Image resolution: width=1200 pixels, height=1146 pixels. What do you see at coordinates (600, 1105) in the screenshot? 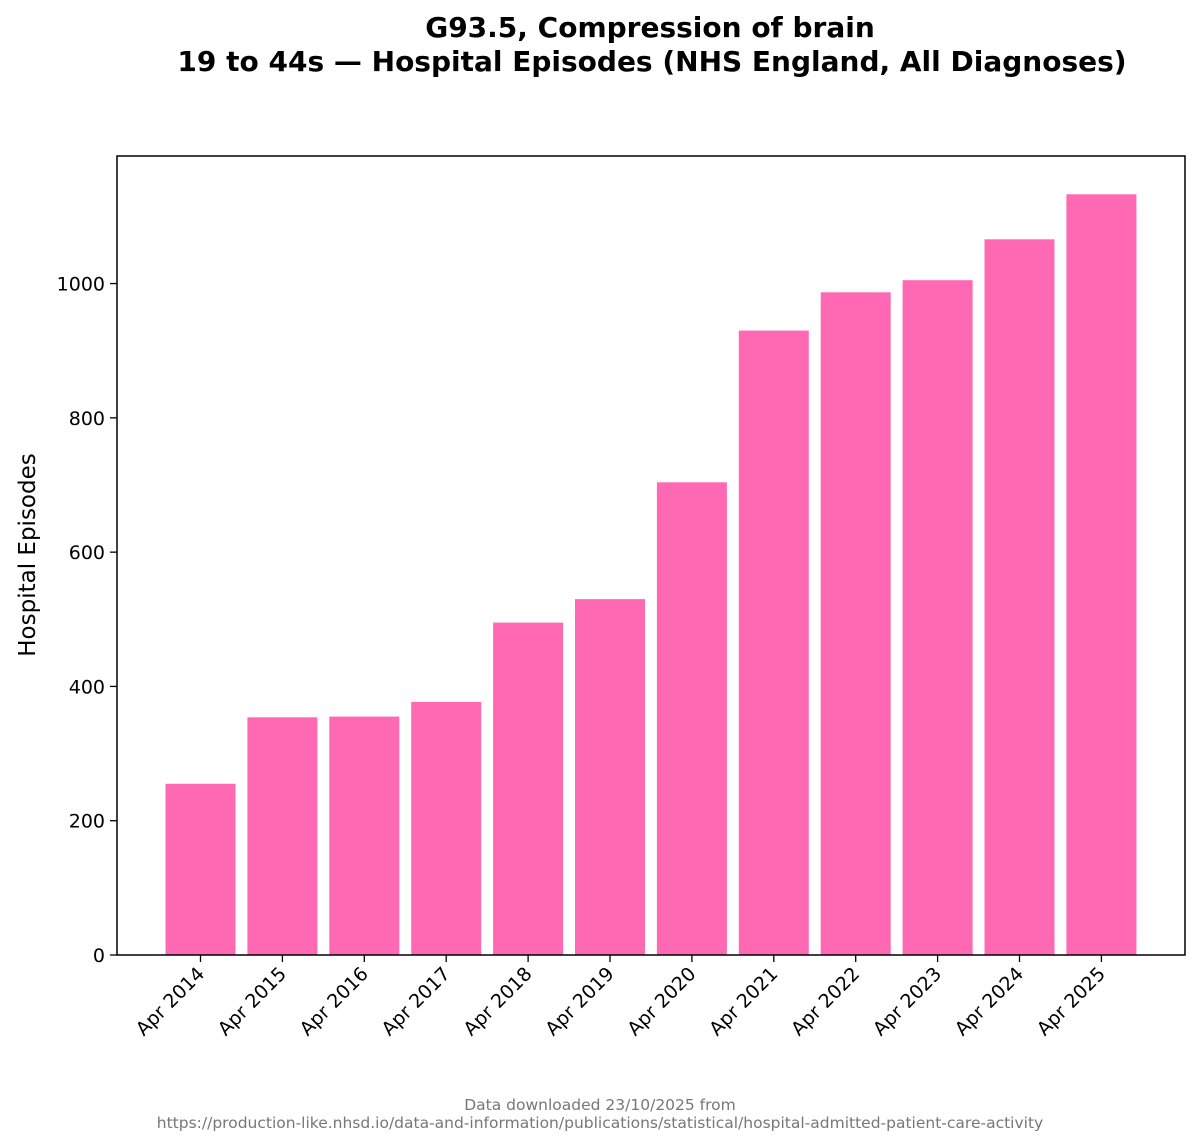
I see `footer-source-line-1: Data downloaded 23/10/2025 from` at bounding box center [600, 1105].